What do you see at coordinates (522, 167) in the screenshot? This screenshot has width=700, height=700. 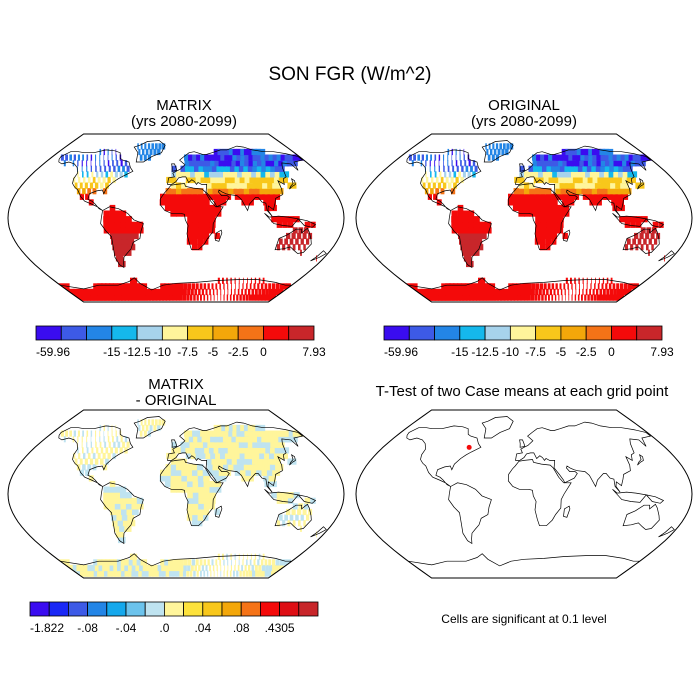 I see `coastline-britain` at bounding box center [522, 167].